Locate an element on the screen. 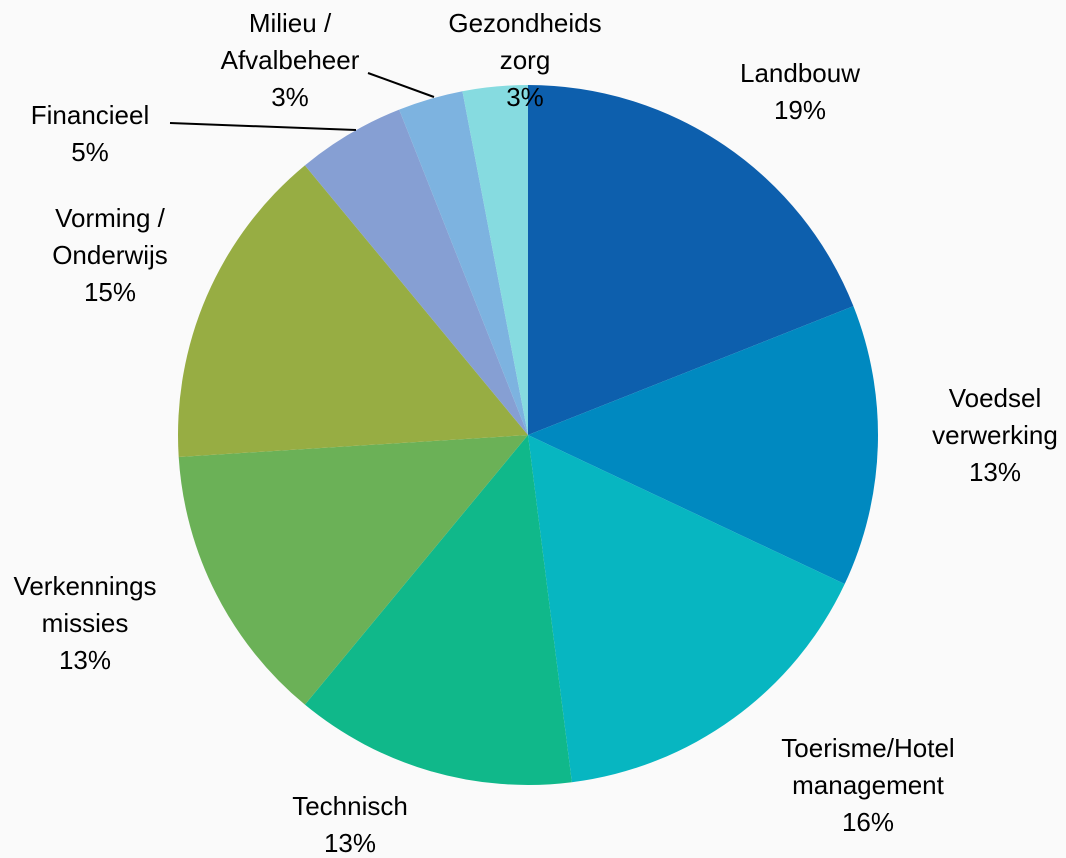  slice-label: zorg is located at coordinates (525, 60).